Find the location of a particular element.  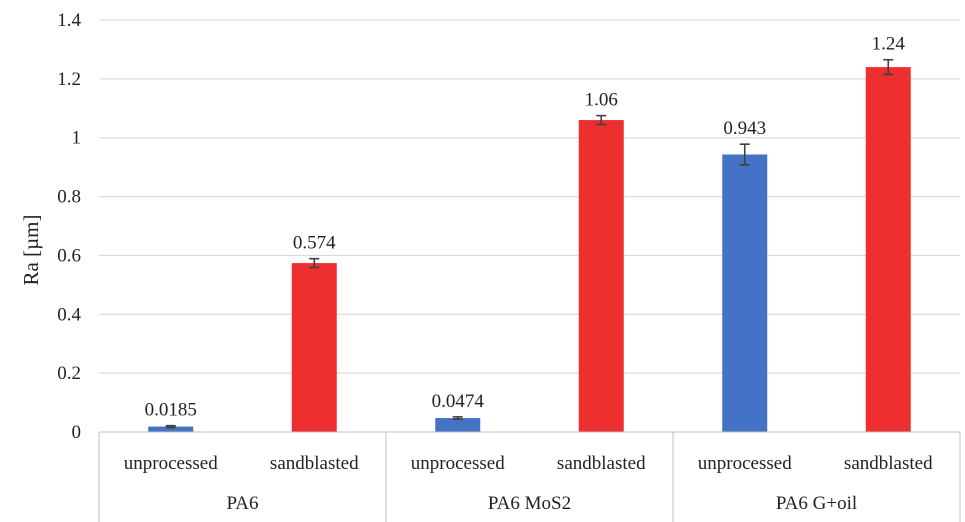

data-label: 0.0474 is located at coordinates (458, 401).